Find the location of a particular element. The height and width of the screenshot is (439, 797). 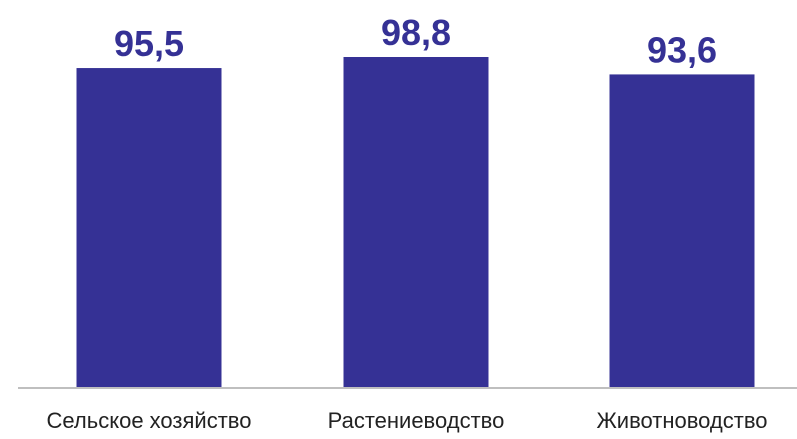

value-label-1: 95,5 is located at coordinates (149, 43).